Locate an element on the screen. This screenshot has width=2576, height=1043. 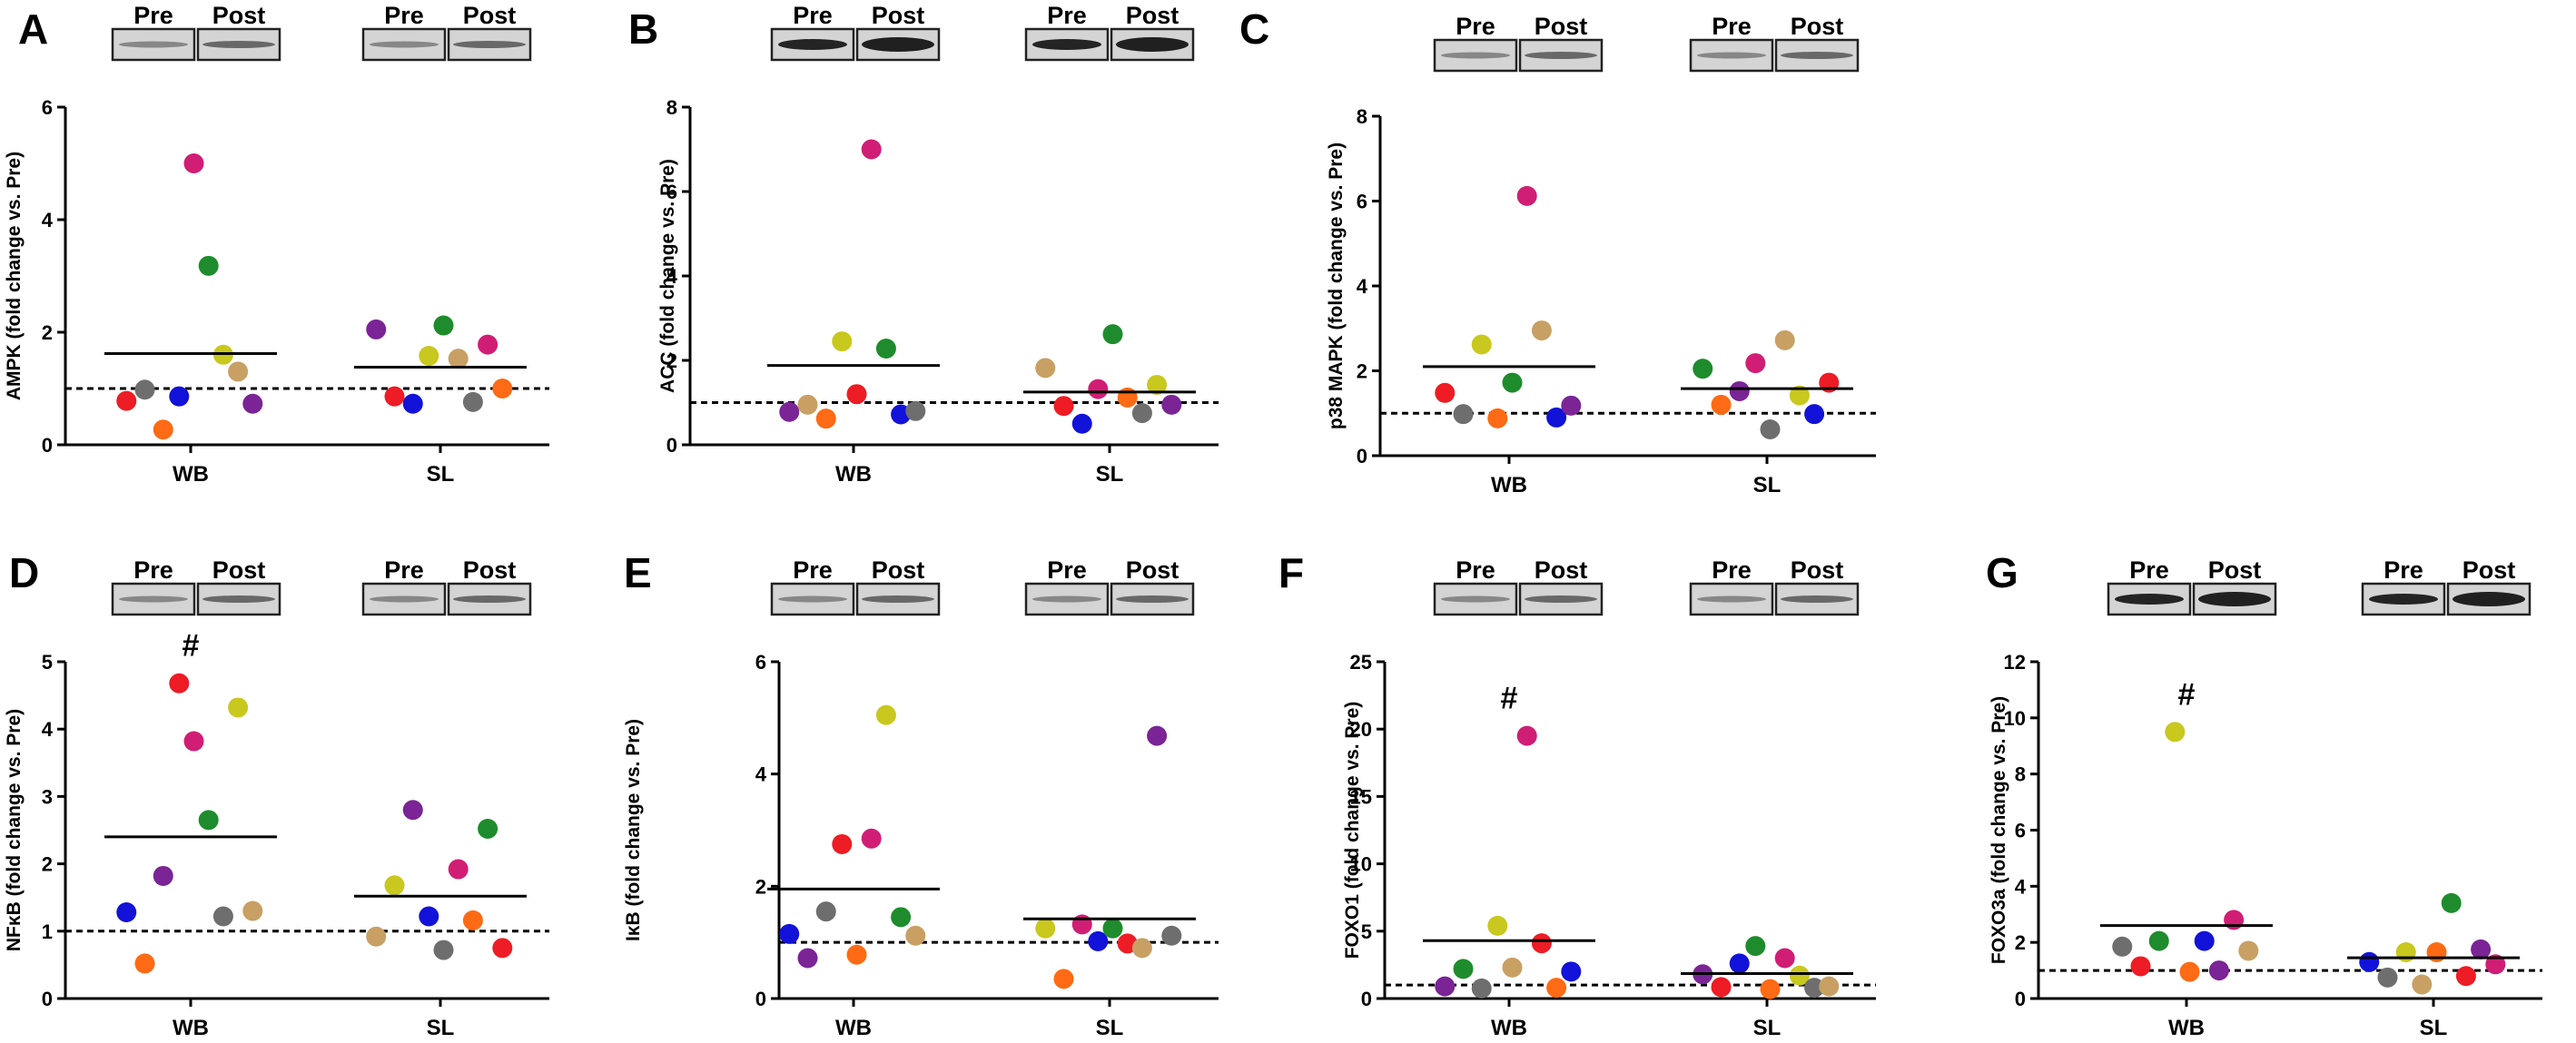
significance-marker: # is located at coordinates (191, 646).